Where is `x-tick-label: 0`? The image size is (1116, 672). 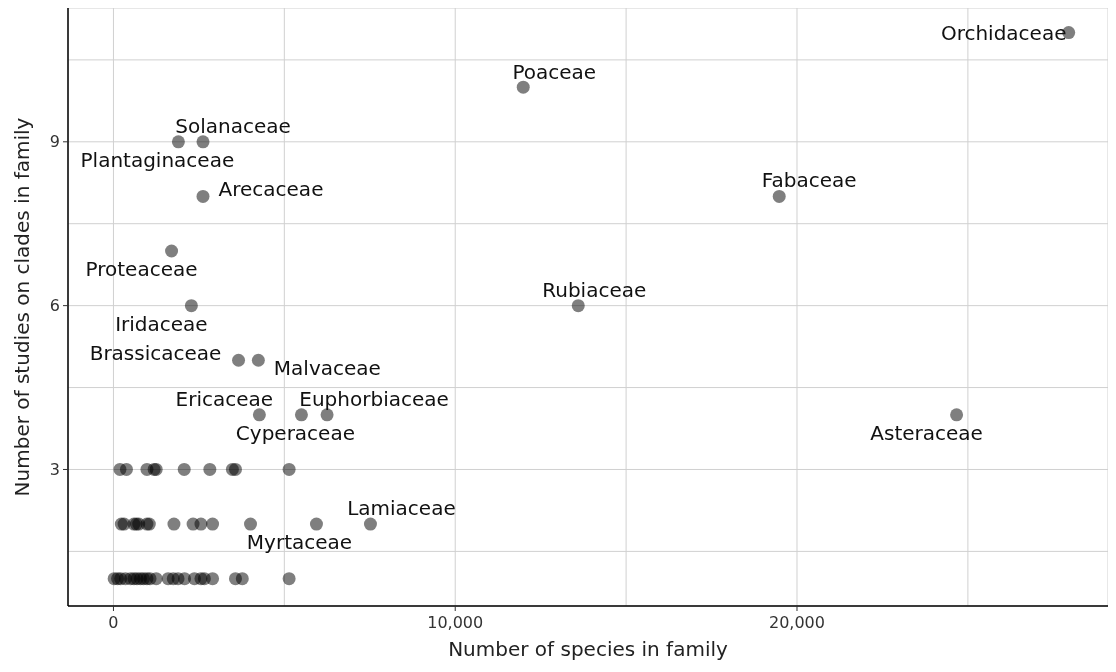
x-tick-label: 0 is located at coordinates (113, 622).